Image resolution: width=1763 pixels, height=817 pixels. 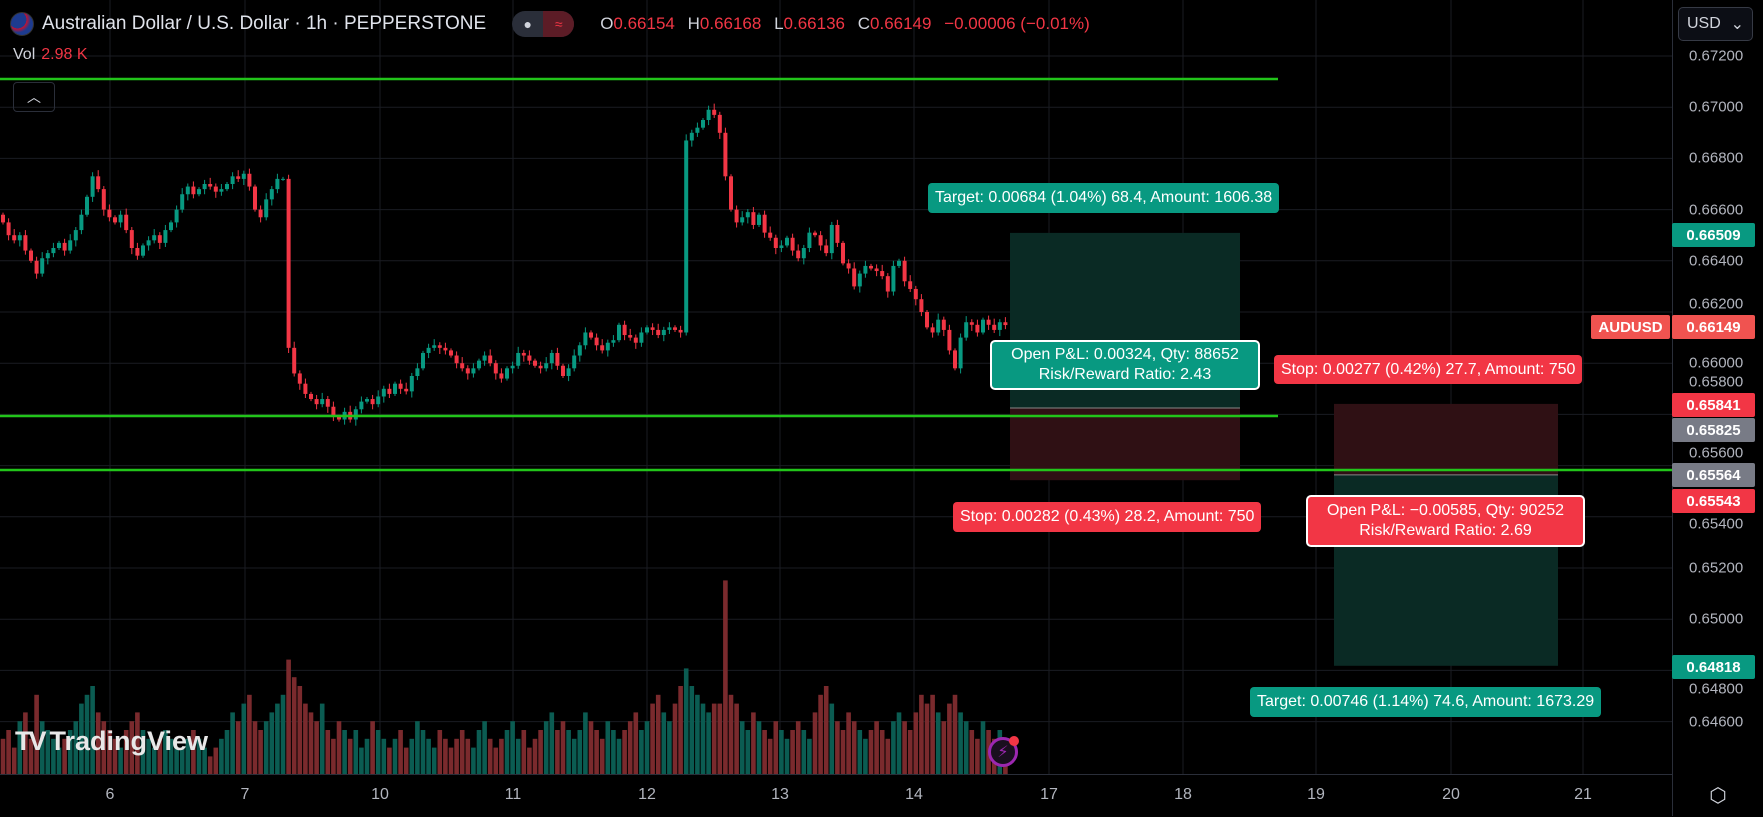 I want to click on lightning-icon: ⚡, so click(x=1003, y=751).